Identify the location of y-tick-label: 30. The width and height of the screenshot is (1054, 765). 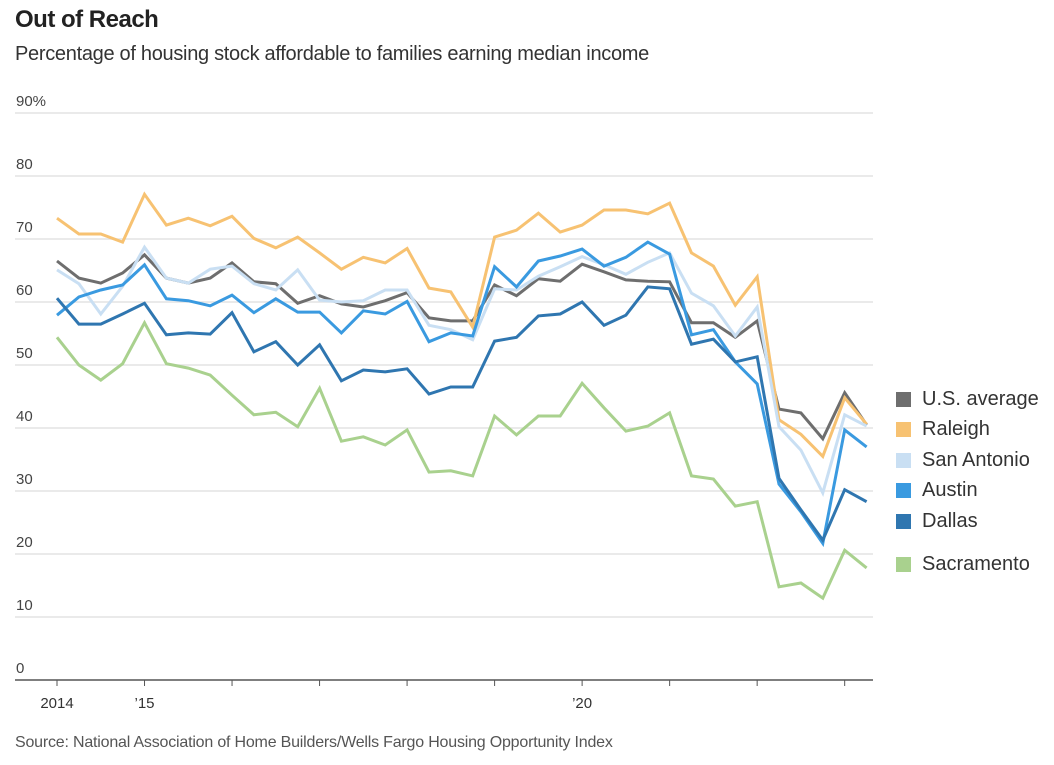
(24, 479).